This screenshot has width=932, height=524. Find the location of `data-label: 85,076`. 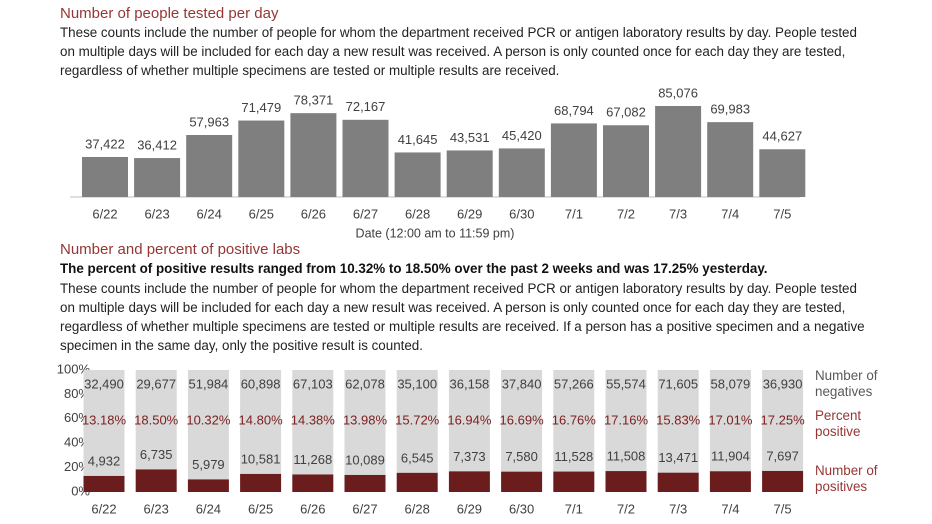

data-label: 85,076 is located at coordinates (678, 92).